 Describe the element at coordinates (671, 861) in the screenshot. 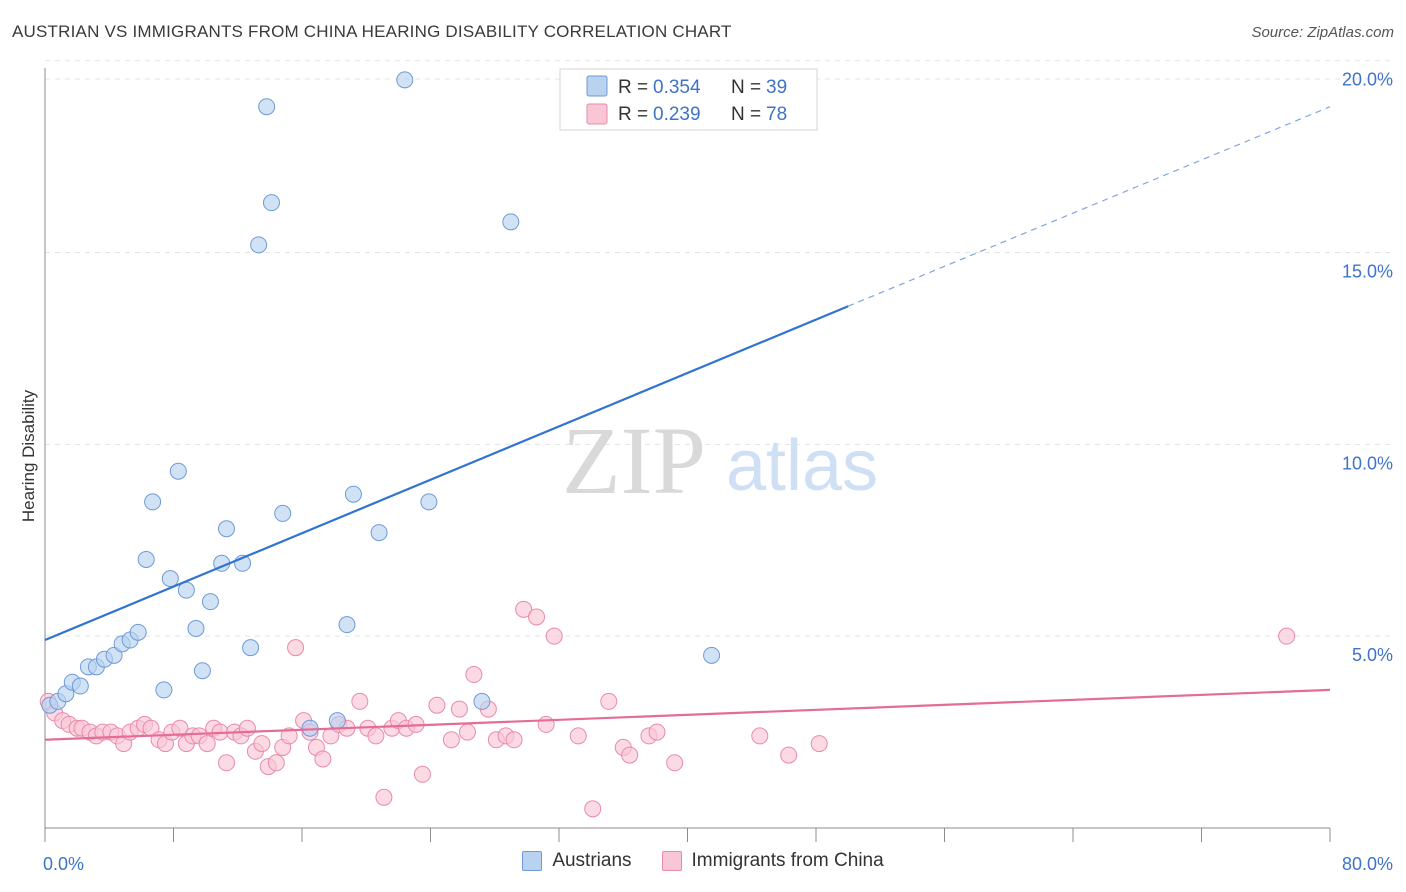

I see `legend-swatch-china-bottom` at that location.